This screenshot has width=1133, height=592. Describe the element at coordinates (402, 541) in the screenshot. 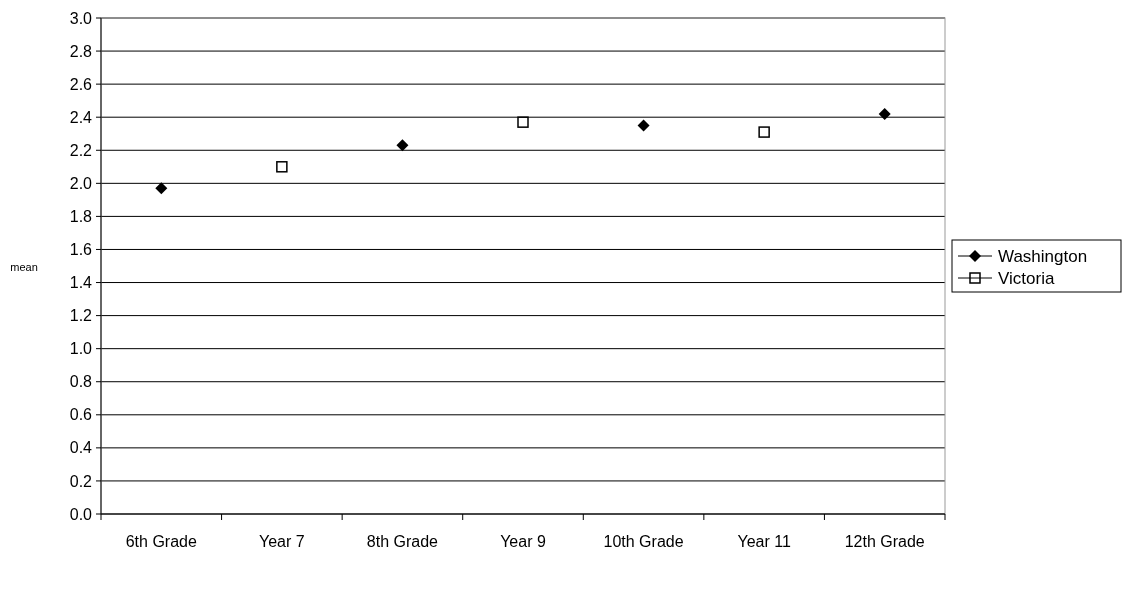

I see `x-tick-label: 8th Grade` at that location.